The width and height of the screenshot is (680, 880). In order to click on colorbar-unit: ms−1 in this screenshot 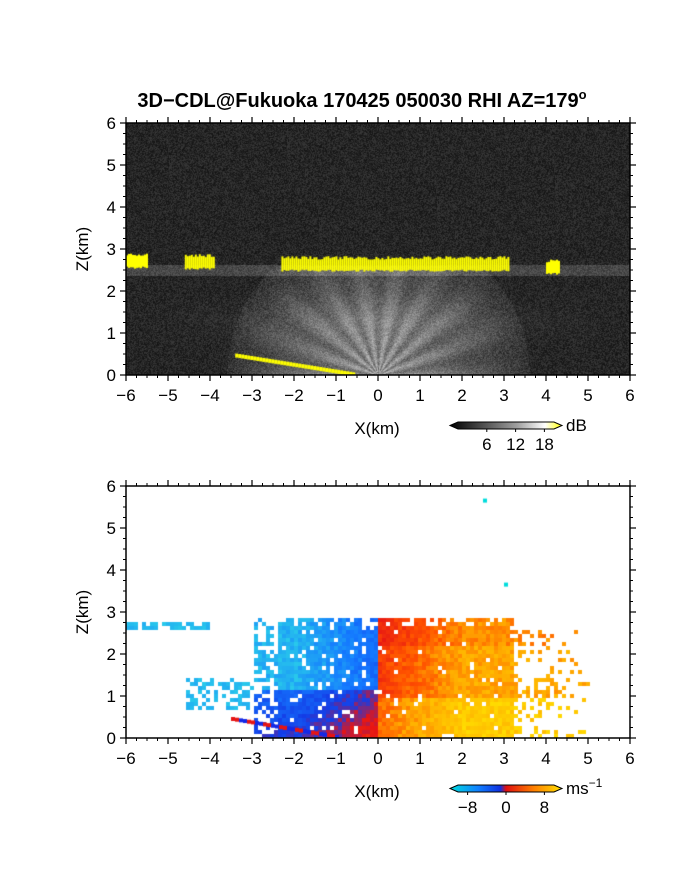, I will do `click(584, 787)`.